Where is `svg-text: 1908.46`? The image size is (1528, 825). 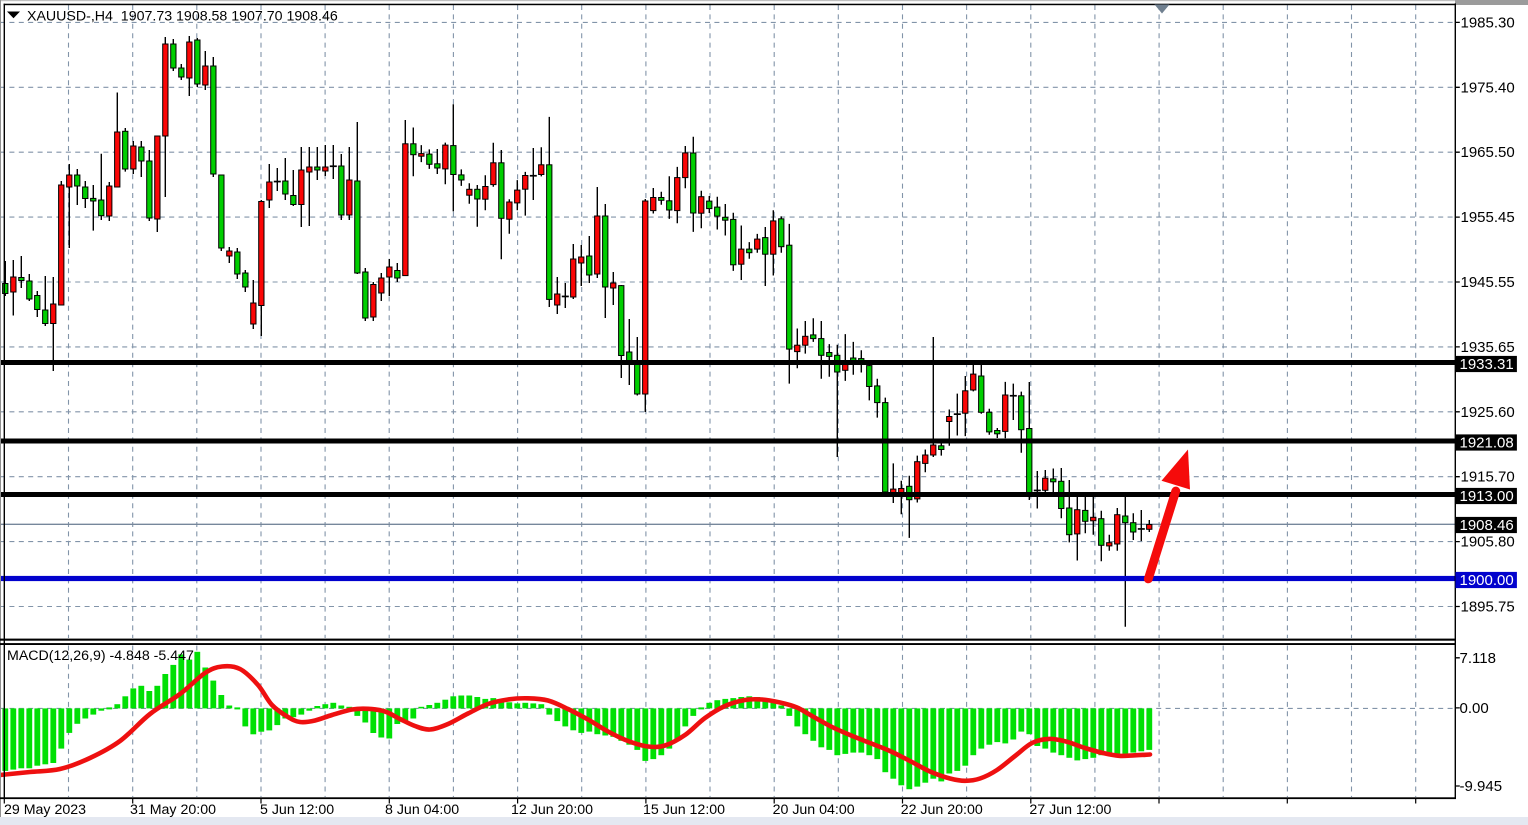 svg-text: 1908.46 is located at coordinates (1487, 525).